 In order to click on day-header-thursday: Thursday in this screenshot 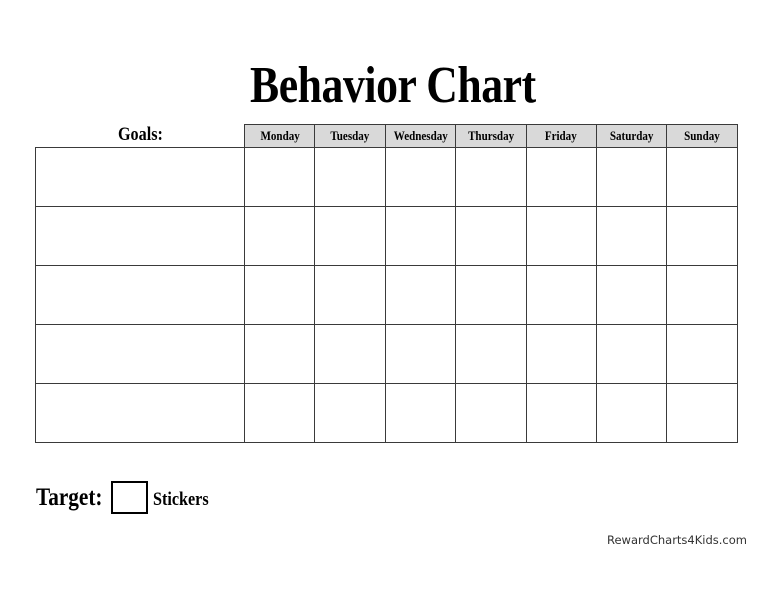, I will do `click(491, 136)`.